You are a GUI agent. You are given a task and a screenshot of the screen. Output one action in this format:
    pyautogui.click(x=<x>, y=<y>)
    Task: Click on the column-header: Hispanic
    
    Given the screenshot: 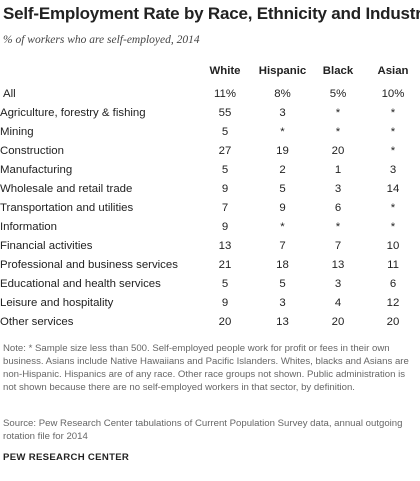 What is the action you would take?
    pyautogui.click(x=282, y=71)
    